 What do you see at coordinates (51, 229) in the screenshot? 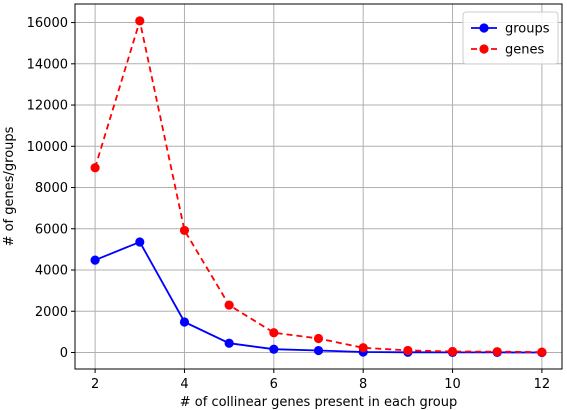
I see `y-tick-label: 6000` at bounding box center [51, 229].